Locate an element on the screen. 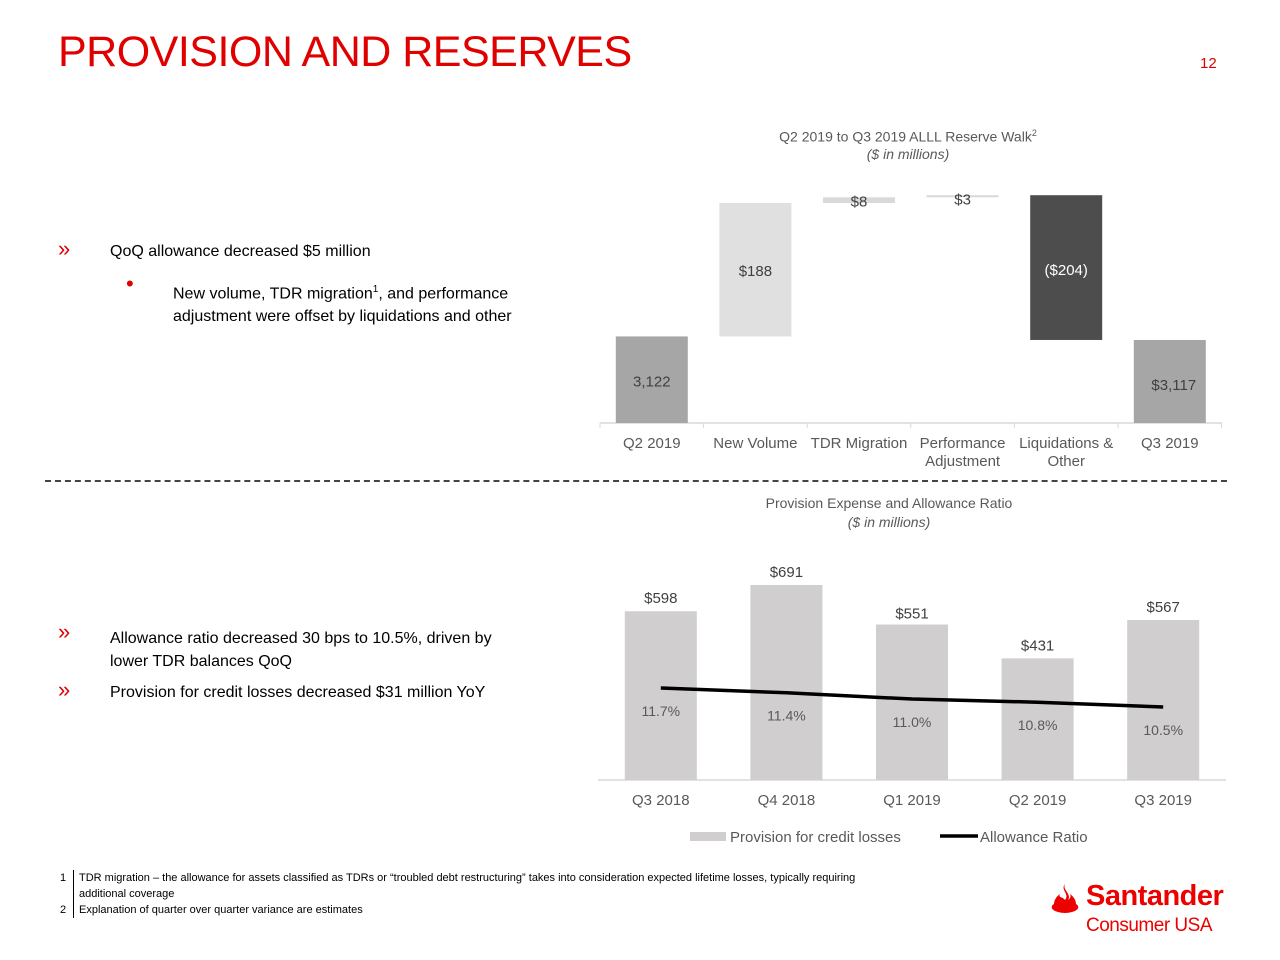 This screenshot has height=960, width=1280. category-label: Performance is located at coordinates (963, 443).